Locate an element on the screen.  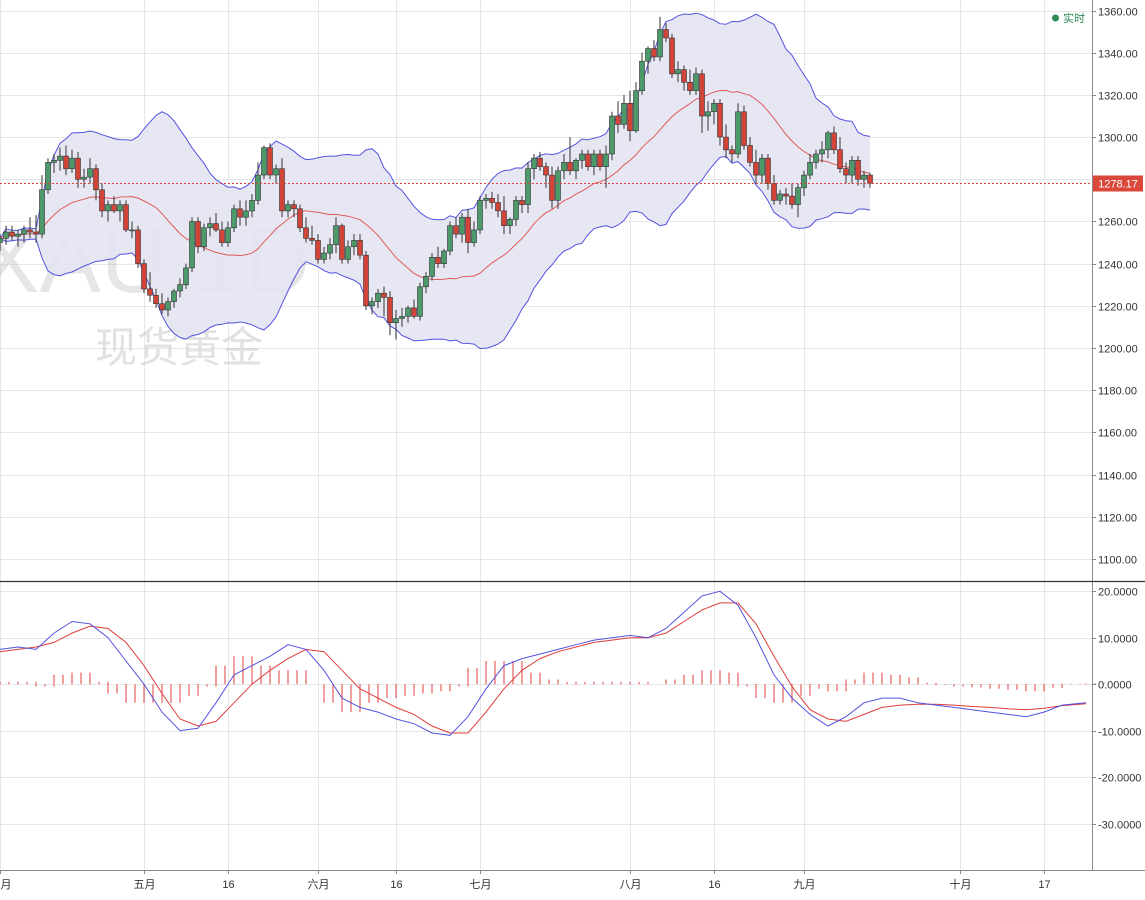
macd-signal-line is located at coordinates (543, 668).